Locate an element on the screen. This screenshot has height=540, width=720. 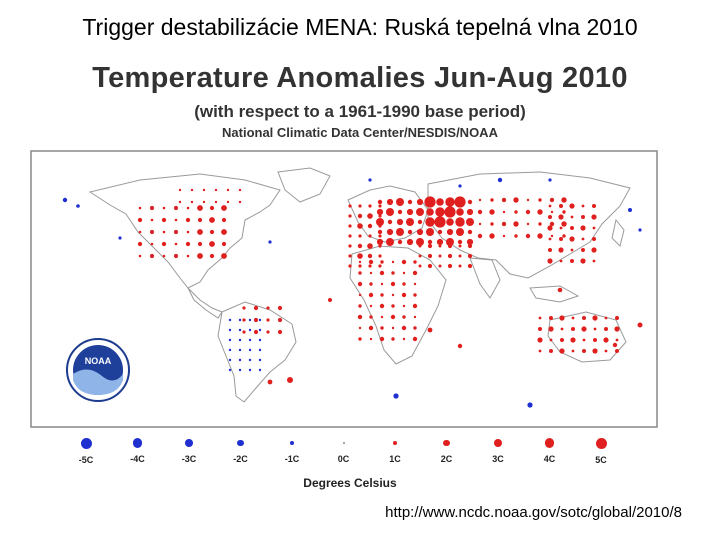
legend-item: 2C is located at coordinates (447, 448).